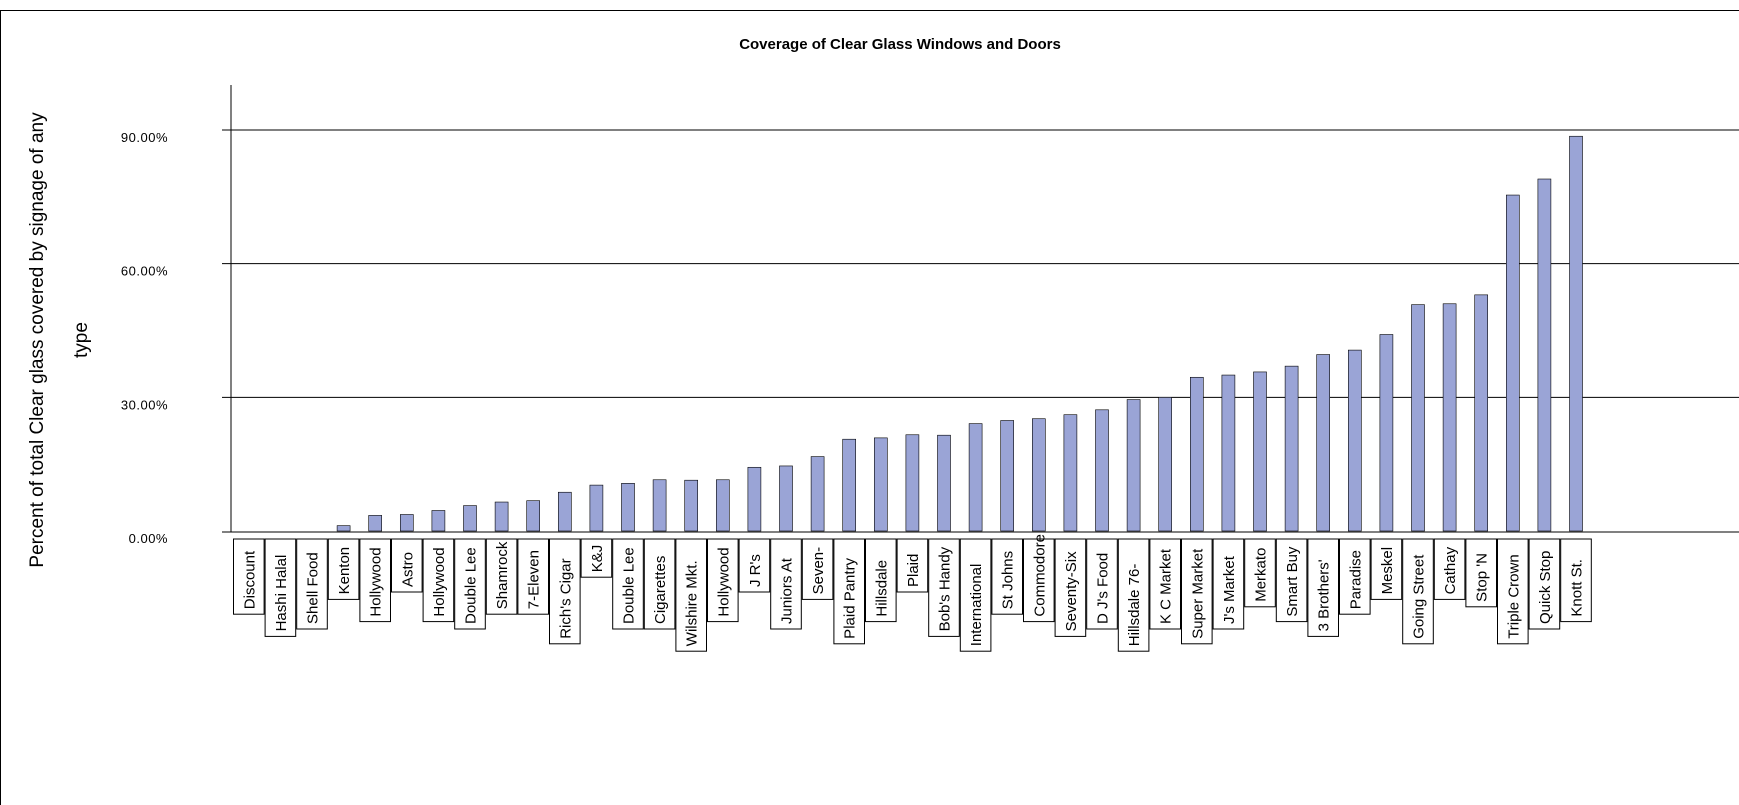 The height and width of the screenshot is (805, 1739). What do you see at coordinates (944, 587) in the screenshot?
I see `category-label-box: Bob's Handy` at bounding box center [944, 587].